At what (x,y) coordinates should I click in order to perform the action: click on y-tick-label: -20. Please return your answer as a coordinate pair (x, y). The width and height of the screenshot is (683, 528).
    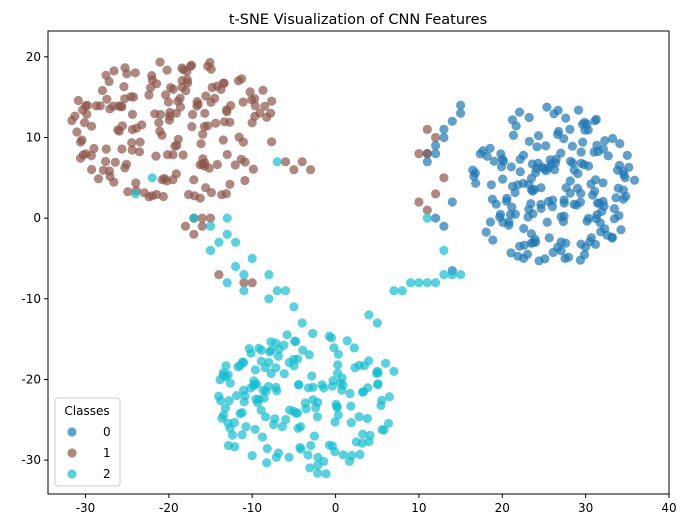
    Looking at the image, I should click on (31, 379).